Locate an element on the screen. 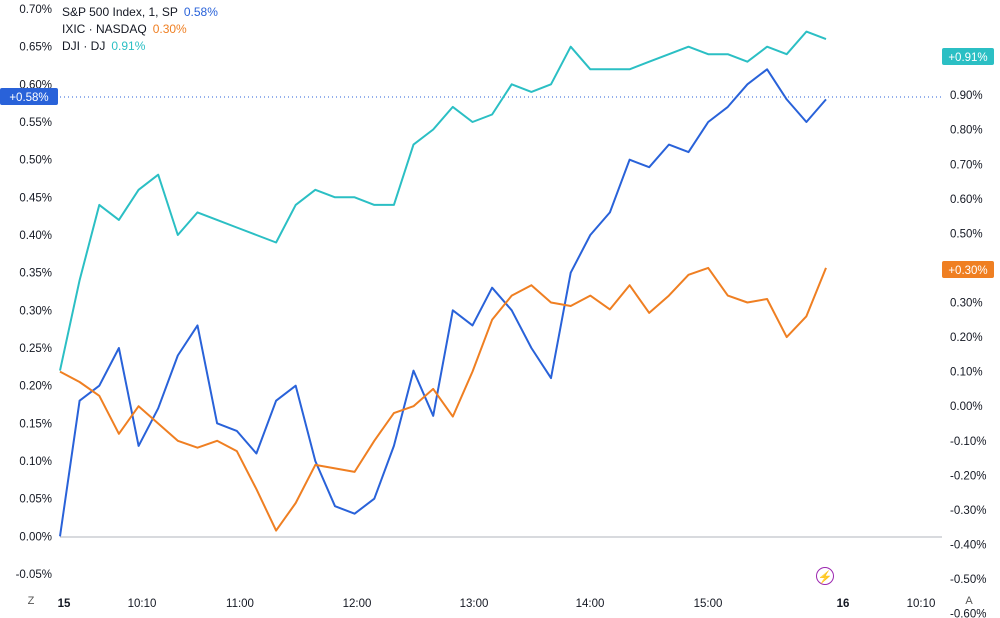  right-axis-tick: 0.90% is located at coordinates (966, 96).